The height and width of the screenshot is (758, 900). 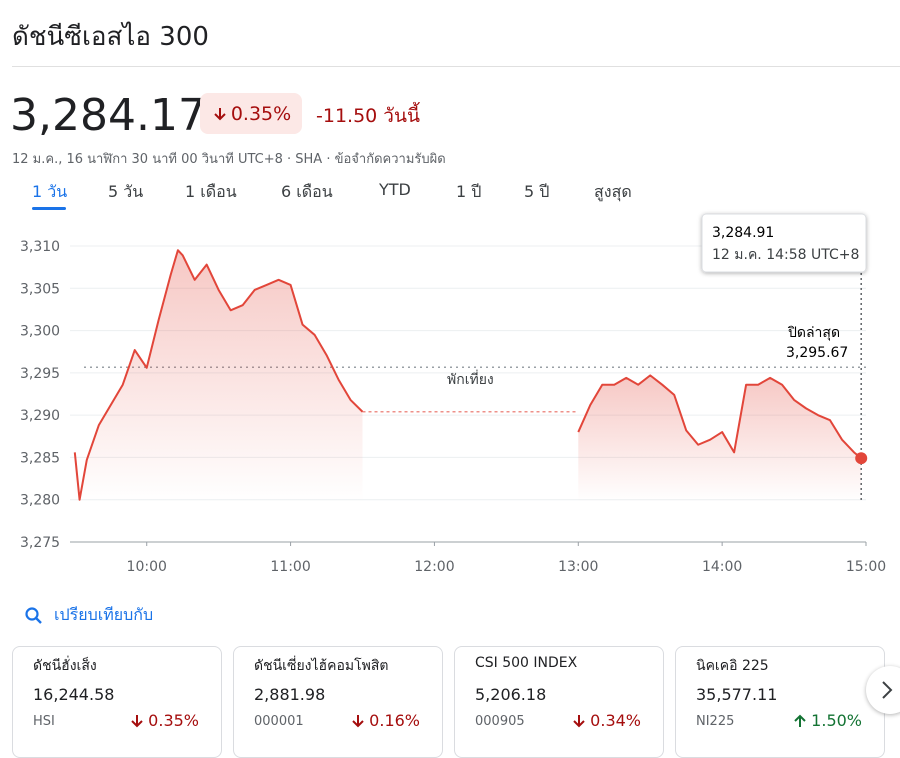 What do you see at coordinates (49, 208) in the screenshot?
I see `tab-indicator` at bounding box center [49, 208].